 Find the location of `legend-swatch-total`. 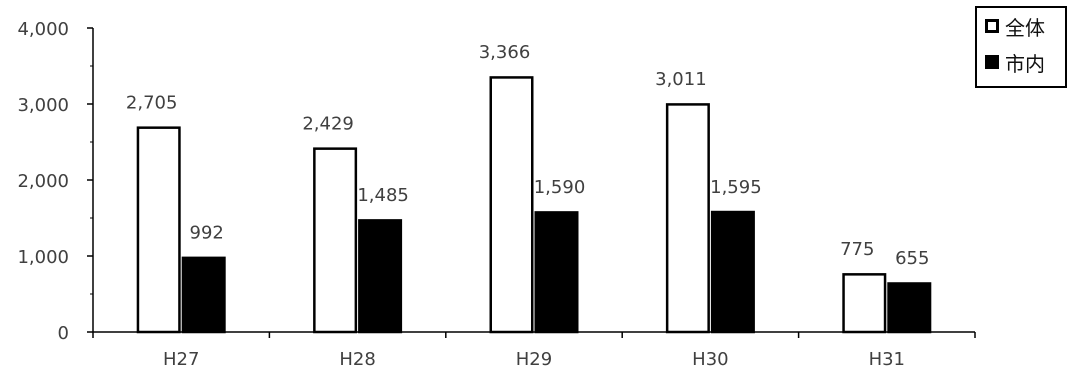

legend-swatch-total is located at coordinates (992, 26).